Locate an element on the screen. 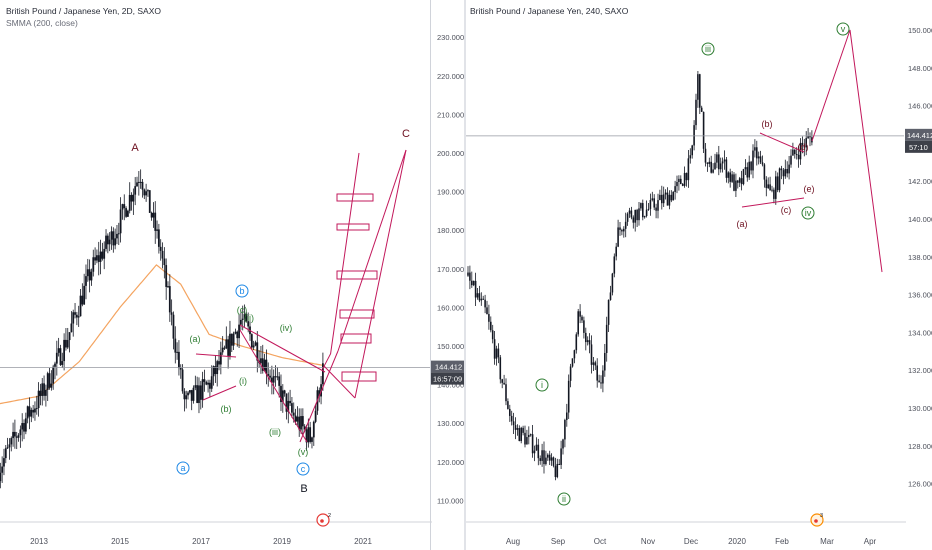 This screenshot has width=932, height=550. wave-label: b is located at coordinates (241, 291).